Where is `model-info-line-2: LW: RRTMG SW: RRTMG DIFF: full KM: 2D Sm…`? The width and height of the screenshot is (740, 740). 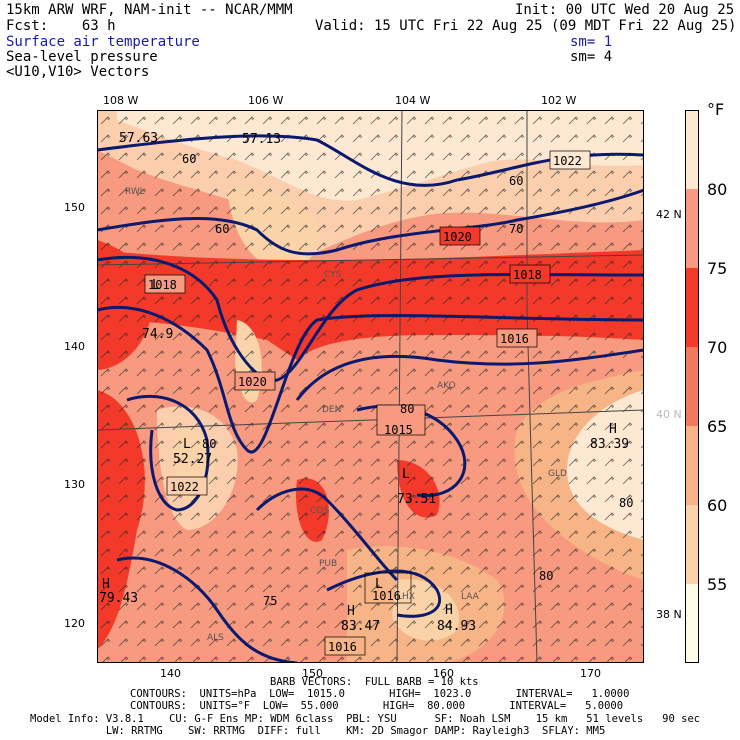
model-info-line-2: LW: RRTMG SW: RRTMG DIFF: full KM: 2D Sm… is located at coordinates (318, 731).